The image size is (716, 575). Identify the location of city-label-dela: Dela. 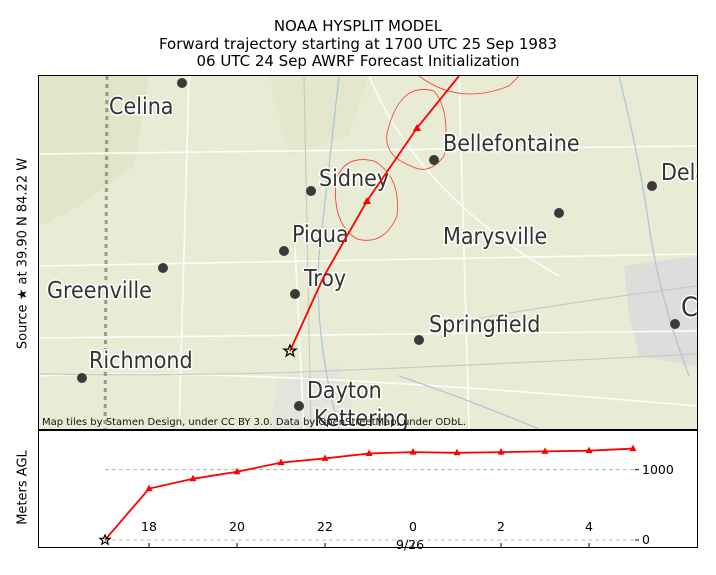
(679, 173).